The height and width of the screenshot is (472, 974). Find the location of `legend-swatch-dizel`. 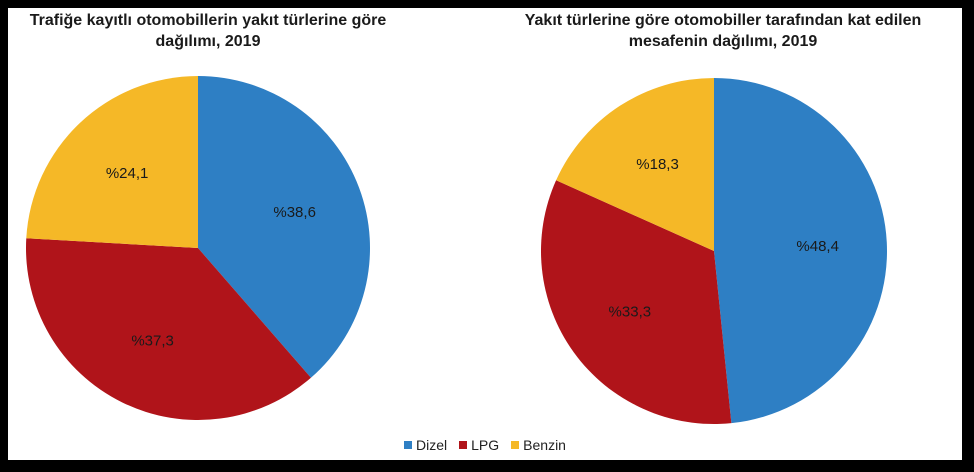

legend-swatch-dizel is located at coordinates (408, 445).